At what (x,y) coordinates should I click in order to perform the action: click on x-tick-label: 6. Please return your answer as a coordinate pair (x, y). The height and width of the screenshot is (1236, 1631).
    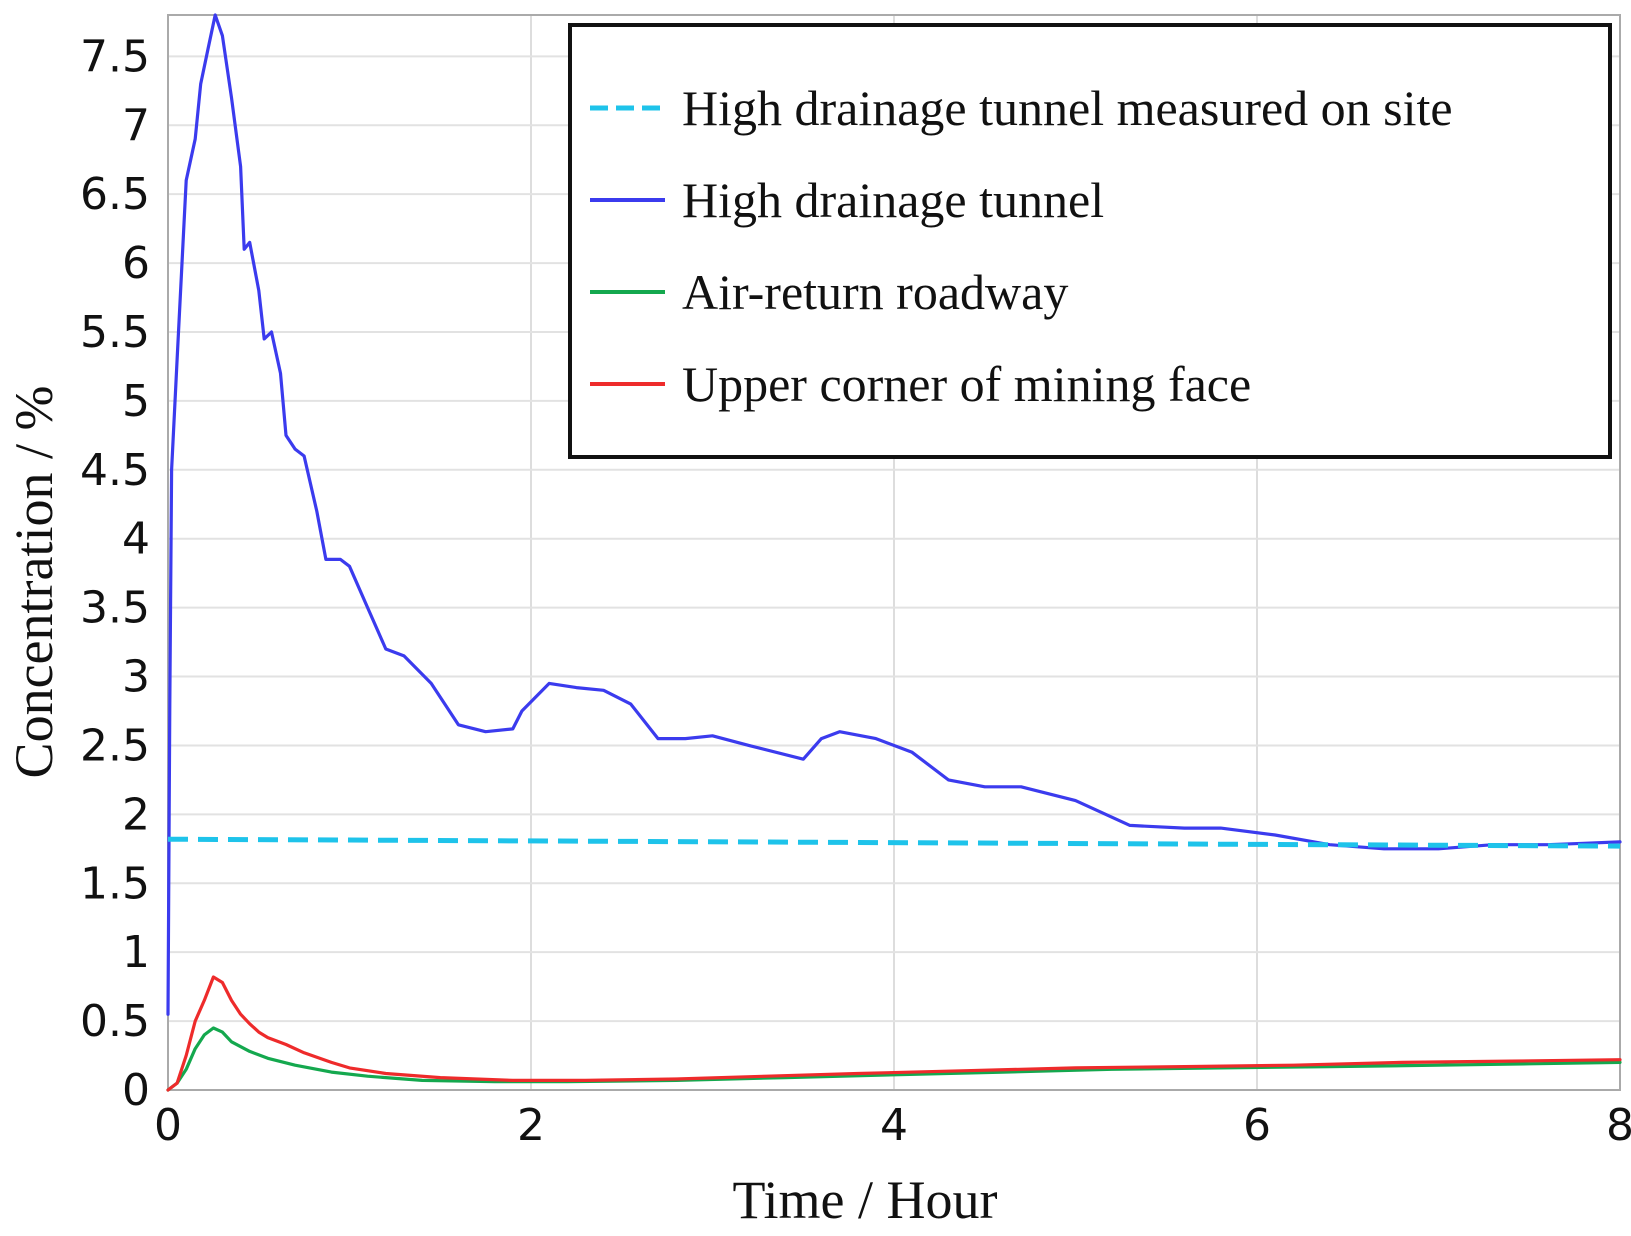
    Looking at the image, I should click on (1257, 1125).